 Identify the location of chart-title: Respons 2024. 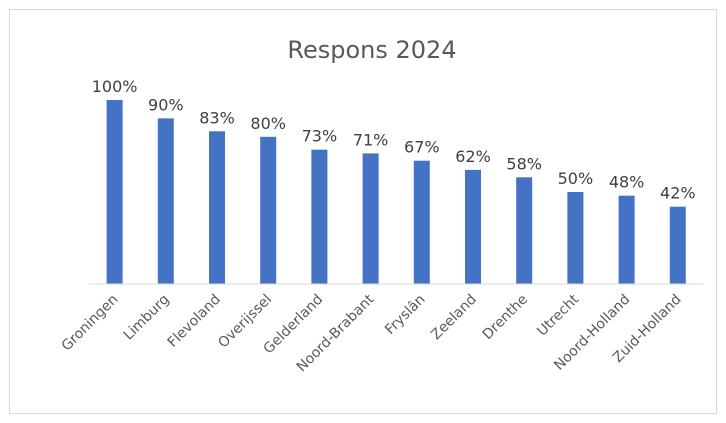
(371, 50).